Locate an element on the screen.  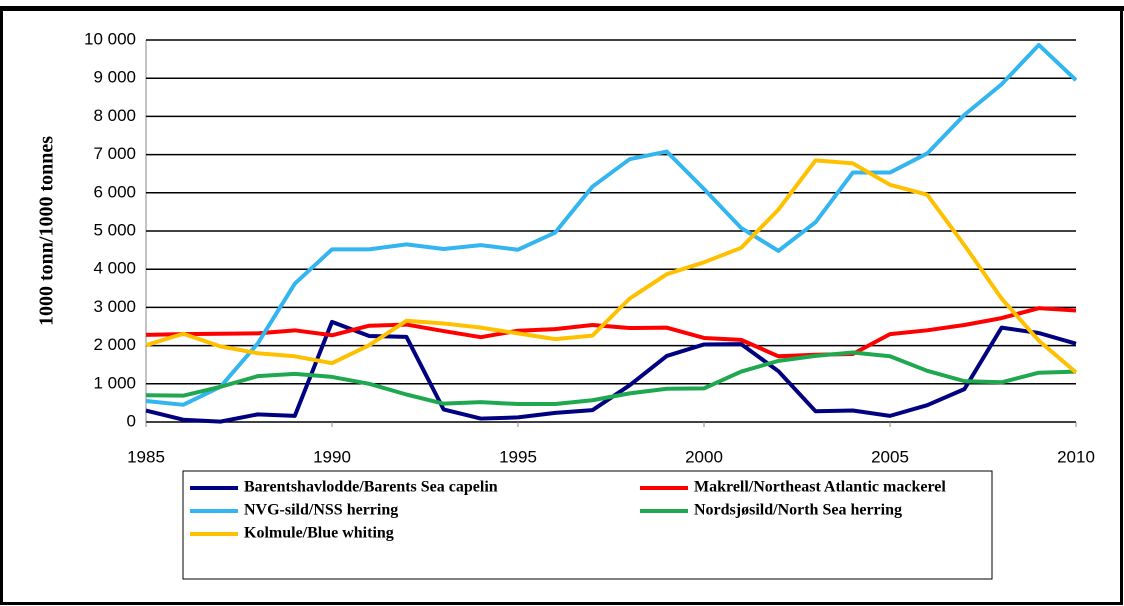
y-tick-label: 10 000 is located at coordinates (110, 38).